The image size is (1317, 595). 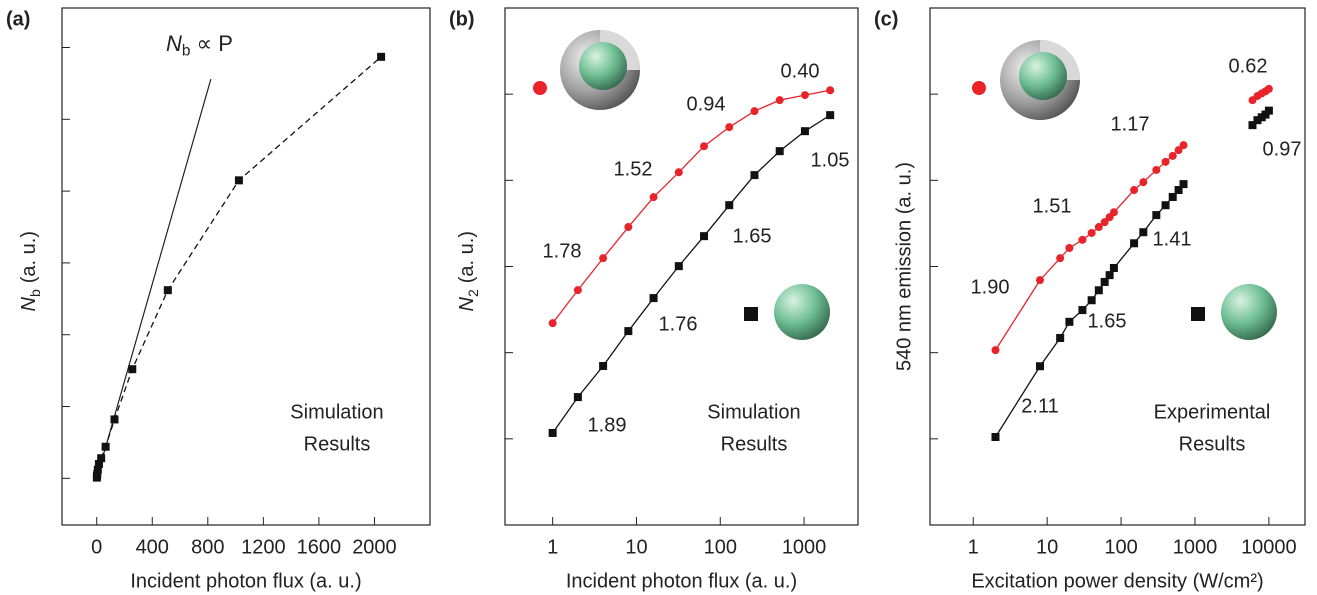 I want to click on note: Experimental, so click(x=1212, y=412).